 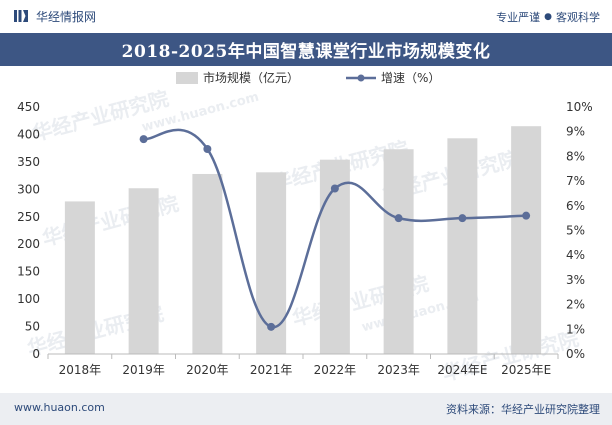 What do you see at coordinates (575, 305) in the screenshot?
I see `right-tick-label: 2%` at bounding box center [575, 305].